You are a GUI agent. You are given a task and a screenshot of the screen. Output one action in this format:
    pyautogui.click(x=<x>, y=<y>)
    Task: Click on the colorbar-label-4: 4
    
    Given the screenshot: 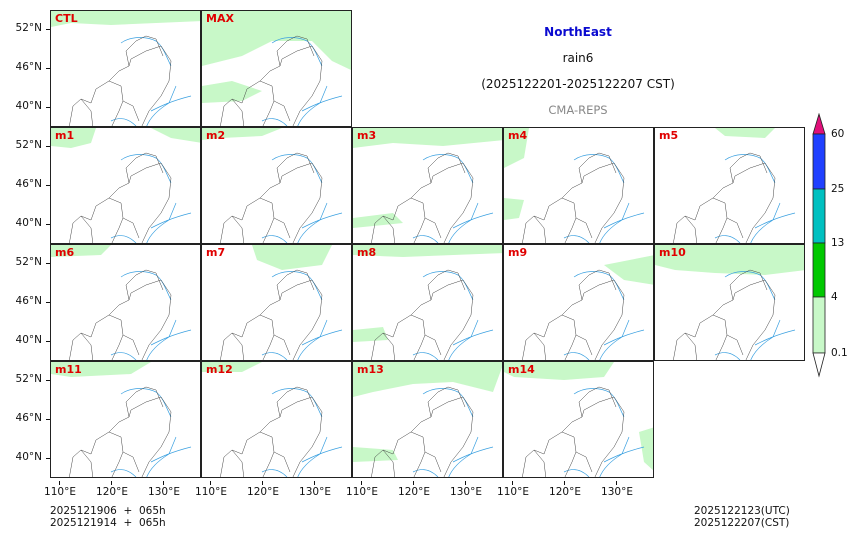 What is the action you would take?
    pyautogui.click(x=834, y=297)
    